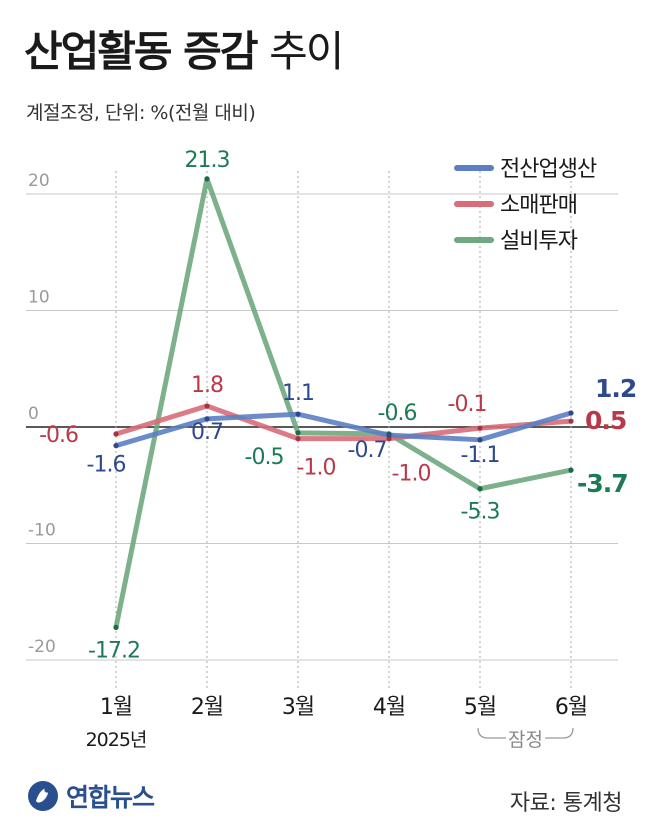  I want to click on chart-title: 산업활동 증감 추이, so click(184, 52).